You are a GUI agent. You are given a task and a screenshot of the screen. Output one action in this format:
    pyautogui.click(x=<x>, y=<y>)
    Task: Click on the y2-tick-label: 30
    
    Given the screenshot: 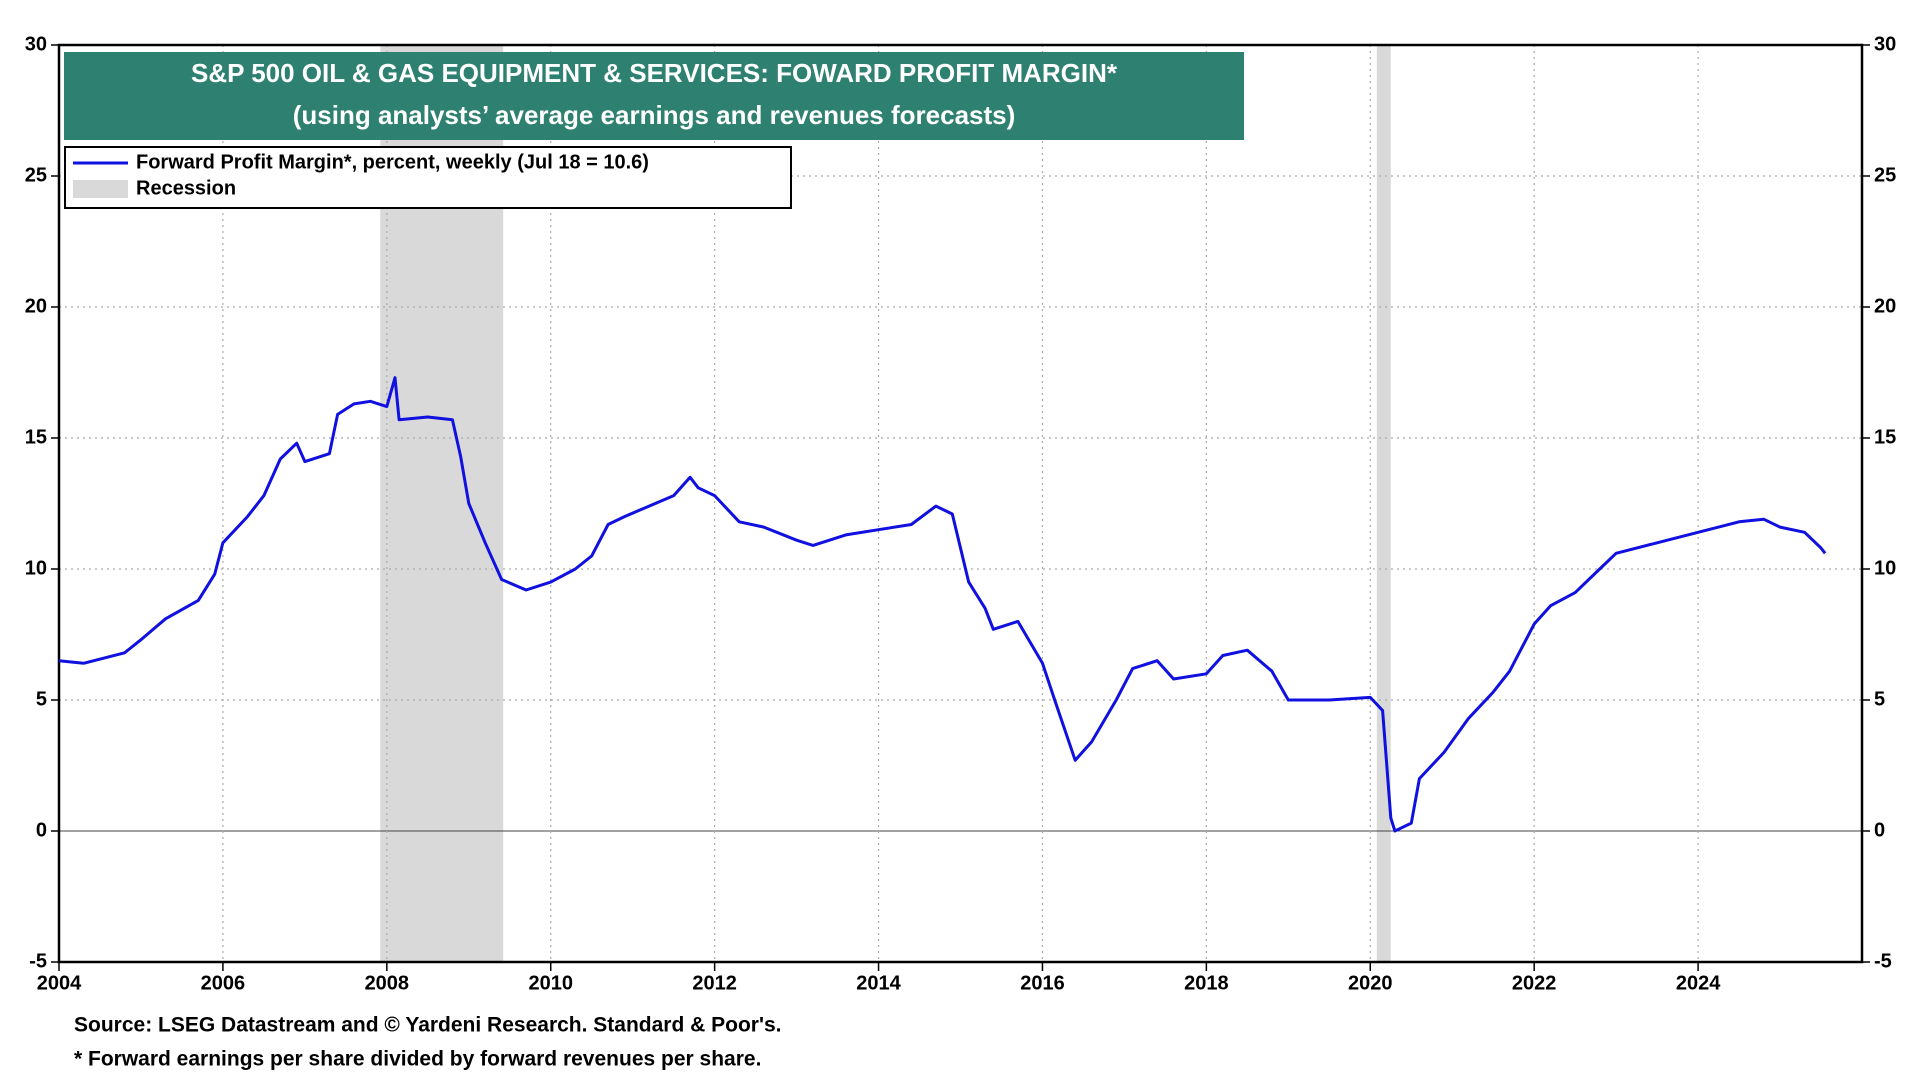 What is the action you would take?
    pyautogui.click(x=1885, y=44)
    